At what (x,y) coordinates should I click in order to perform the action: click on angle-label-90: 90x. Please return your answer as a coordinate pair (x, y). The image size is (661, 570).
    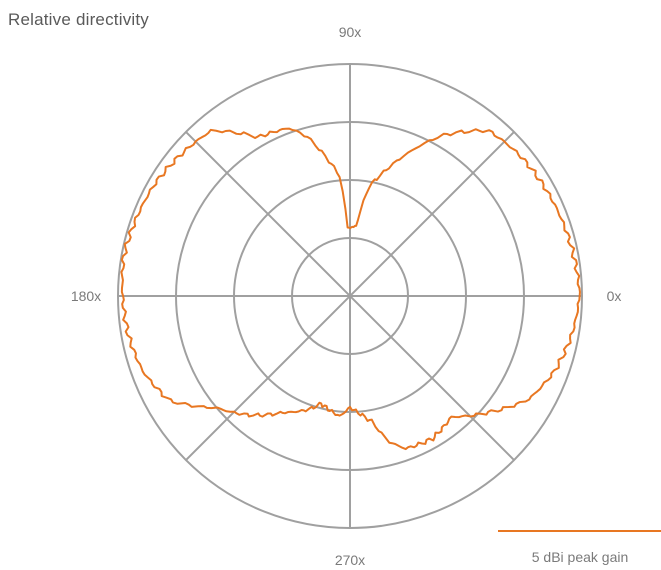
    Looking at the image, I should click on (350, 32).